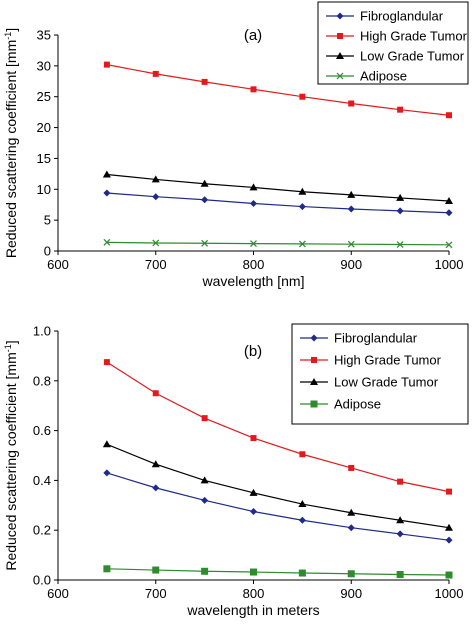  What do you see at coordinates (42, 430) in the screenshot?
I see `y-tick-label: 0.6` at bounding box center [42, 430].